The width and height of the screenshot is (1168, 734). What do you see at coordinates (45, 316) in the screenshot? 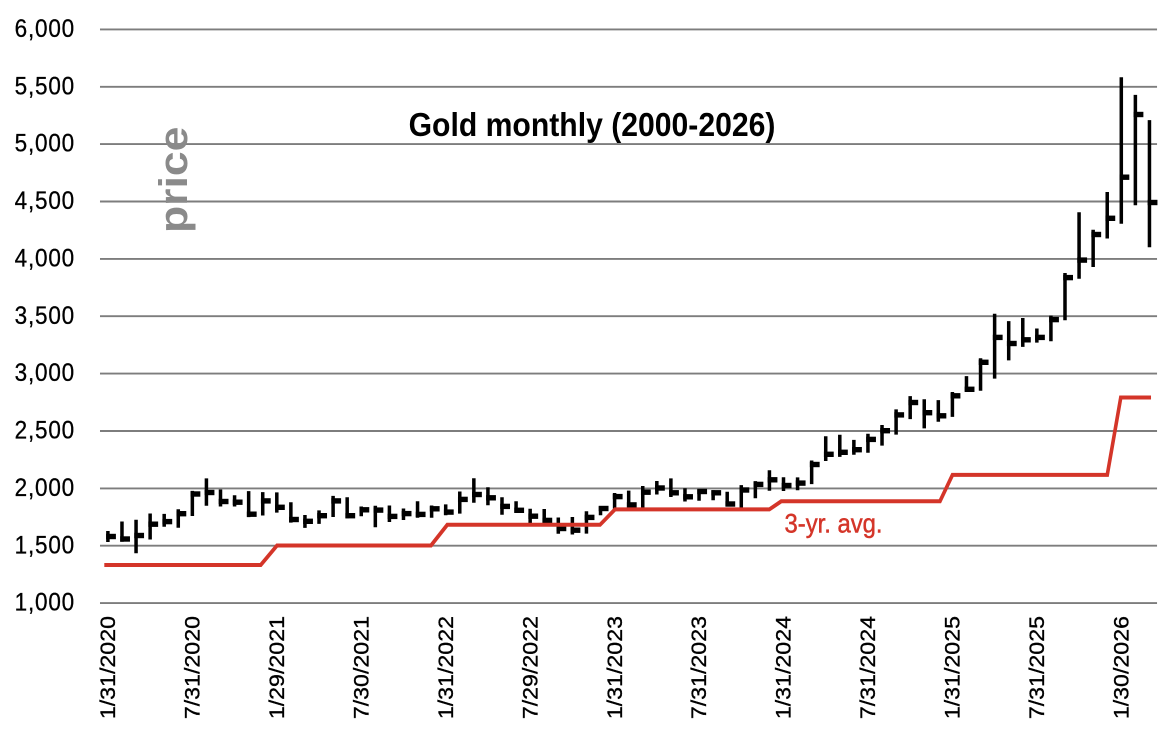
I see `svg-text: 3,500` at bounding box center [45, 316].